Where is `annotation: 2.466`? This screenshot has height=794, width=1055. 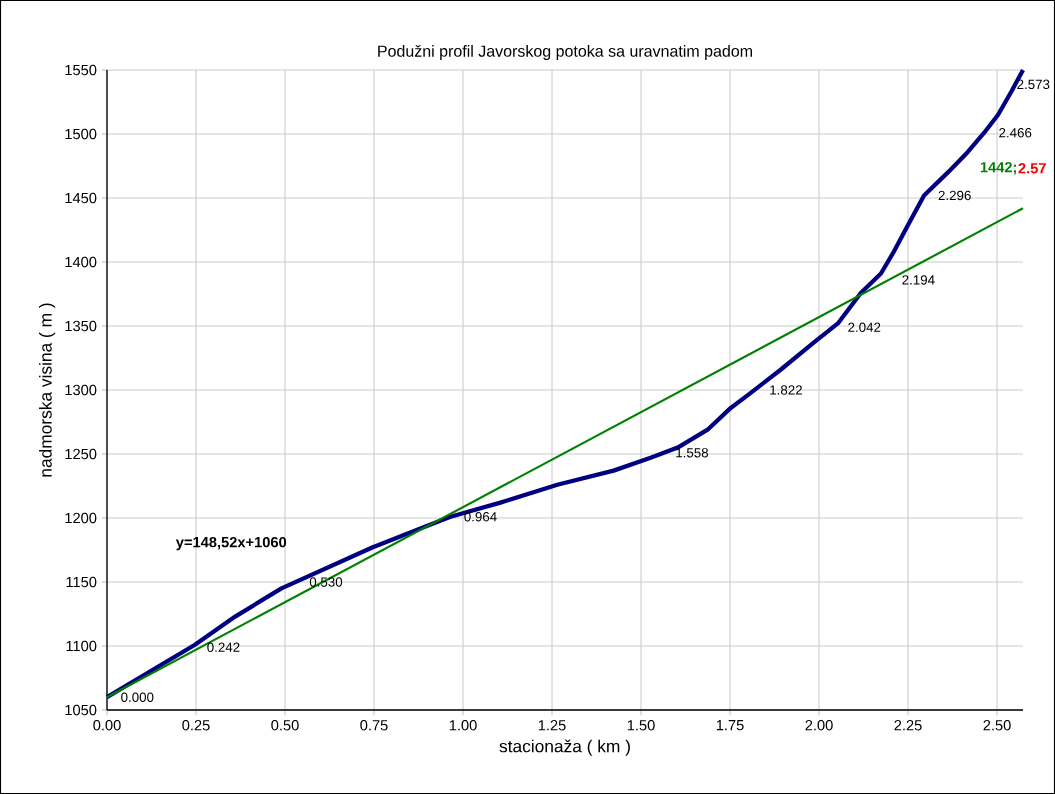 annotation: 2.466 is located at coordinates (1015, 133).